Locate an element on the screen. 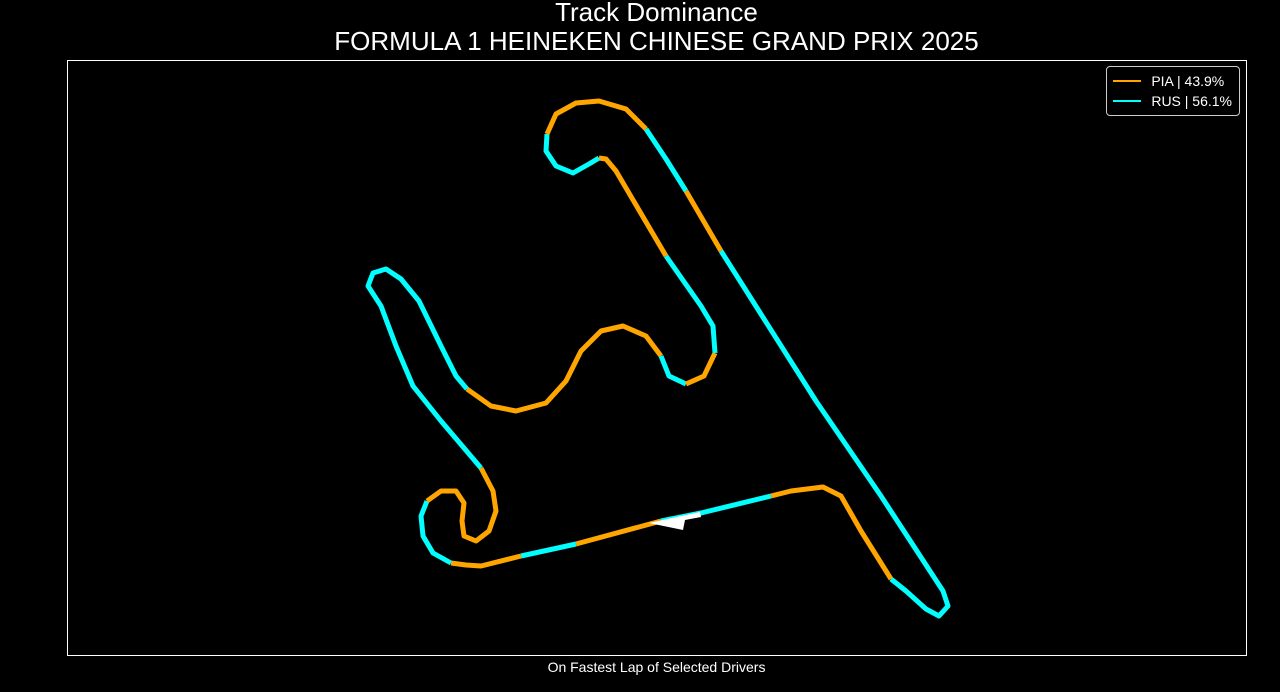 The width and height of the screenshot is (1280, 692). legend: PIA | 43.9% RUS | 56.1% is located at coordinates (1173, 91).